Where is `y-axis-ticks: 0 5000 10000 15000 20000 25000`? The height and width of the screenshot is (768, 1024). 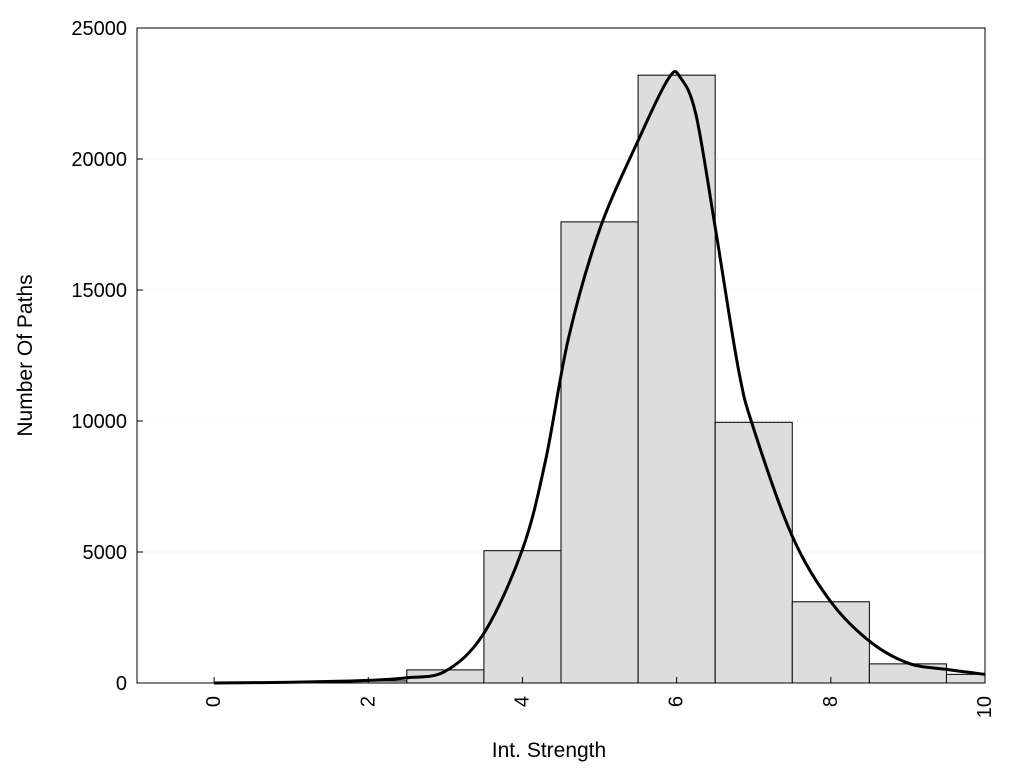
y-axis-ticks: 0 5000 10000 15000 20000 25000 is located at coordinates (107, 356).